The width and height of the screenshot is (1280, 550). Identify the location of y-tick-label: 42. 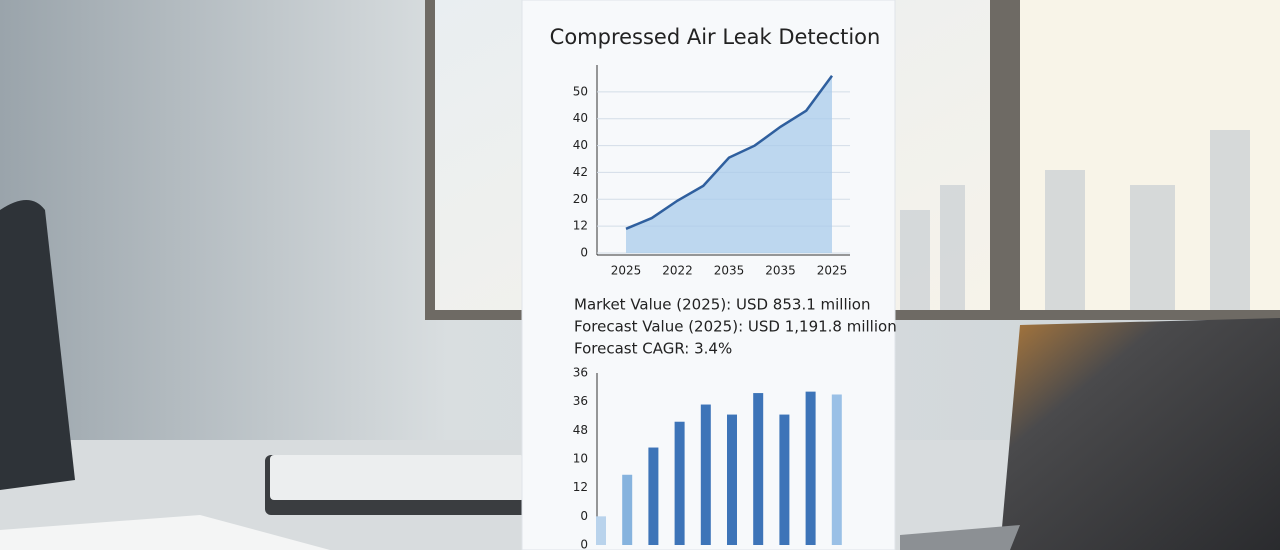
(580, 172).